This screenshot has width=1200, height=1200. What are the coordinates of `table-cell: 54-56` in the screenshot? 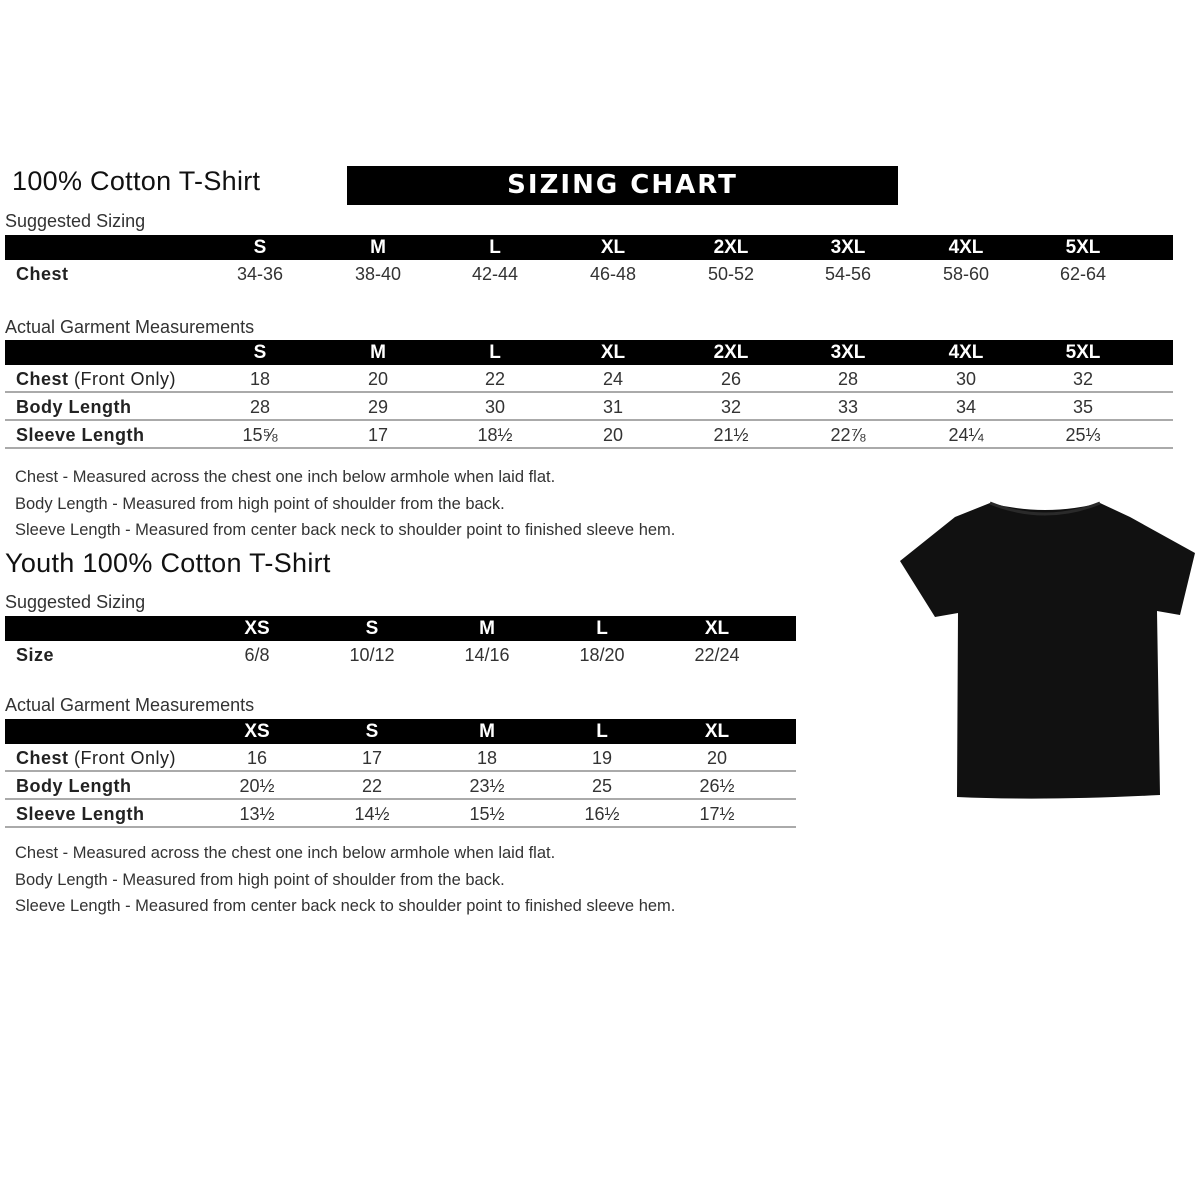 It's located at (848, 274).